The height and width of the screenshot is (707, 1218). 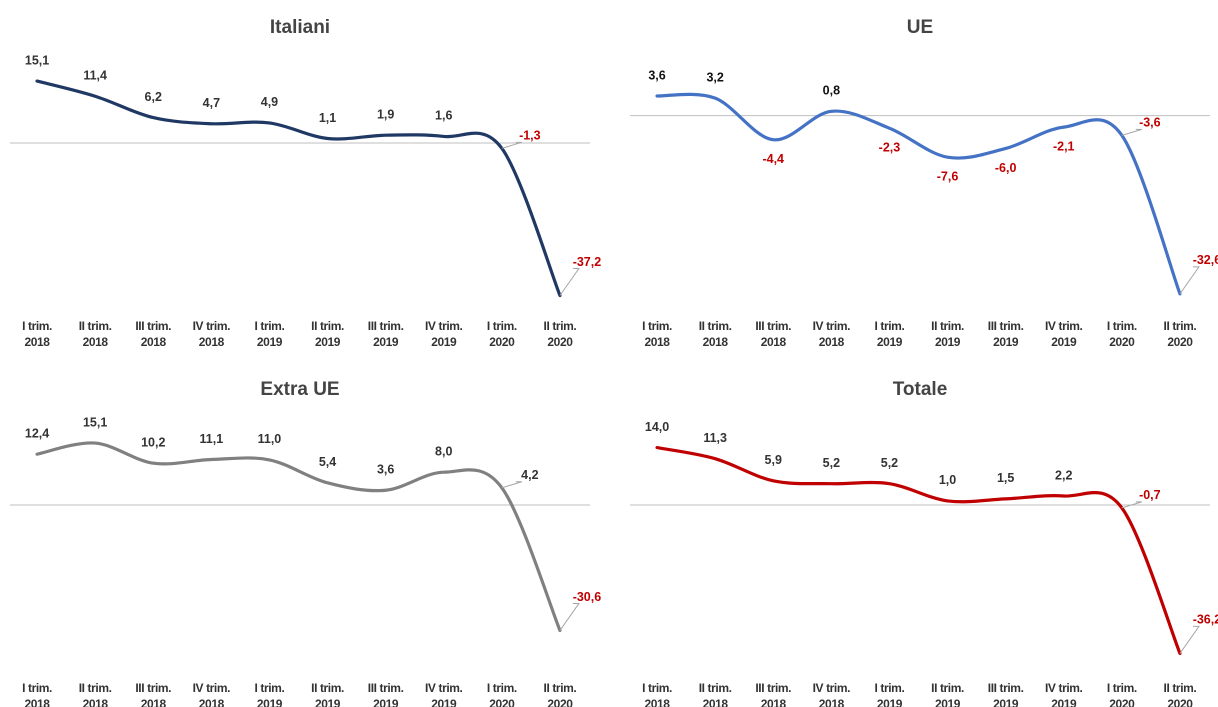 What do you see at coordinates (1150, 495) in the screenshot?
I see `value-label: -0,7` at bounding box center [1150, 495].